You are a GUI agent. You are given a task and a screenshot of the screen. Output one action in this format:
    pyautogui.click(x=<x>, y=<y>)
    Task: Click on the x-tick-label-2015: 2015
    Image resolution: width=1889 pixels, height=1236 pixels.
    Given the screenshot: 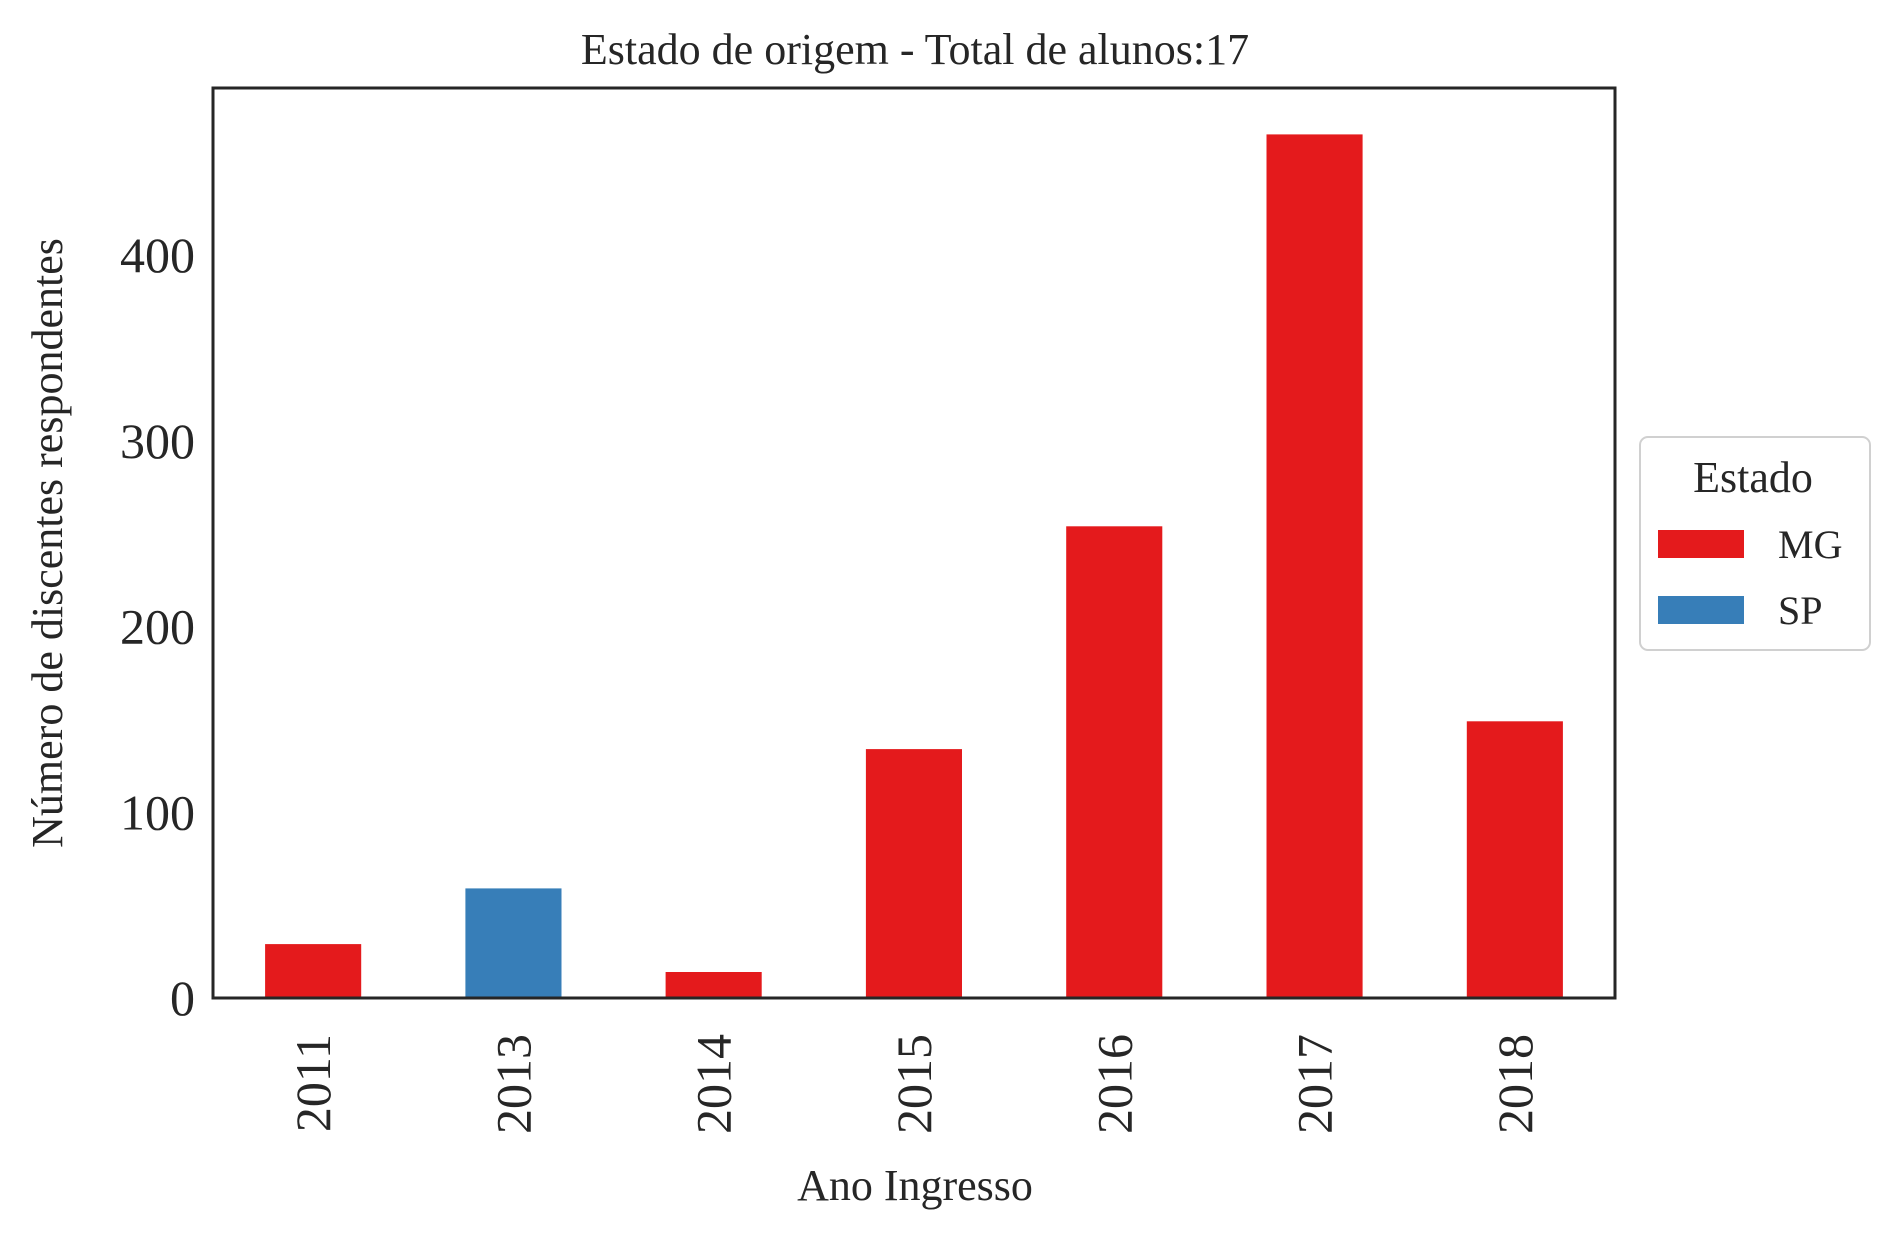 What is the action you would take?
    pyautogui.click(x=914, y=1084)
    